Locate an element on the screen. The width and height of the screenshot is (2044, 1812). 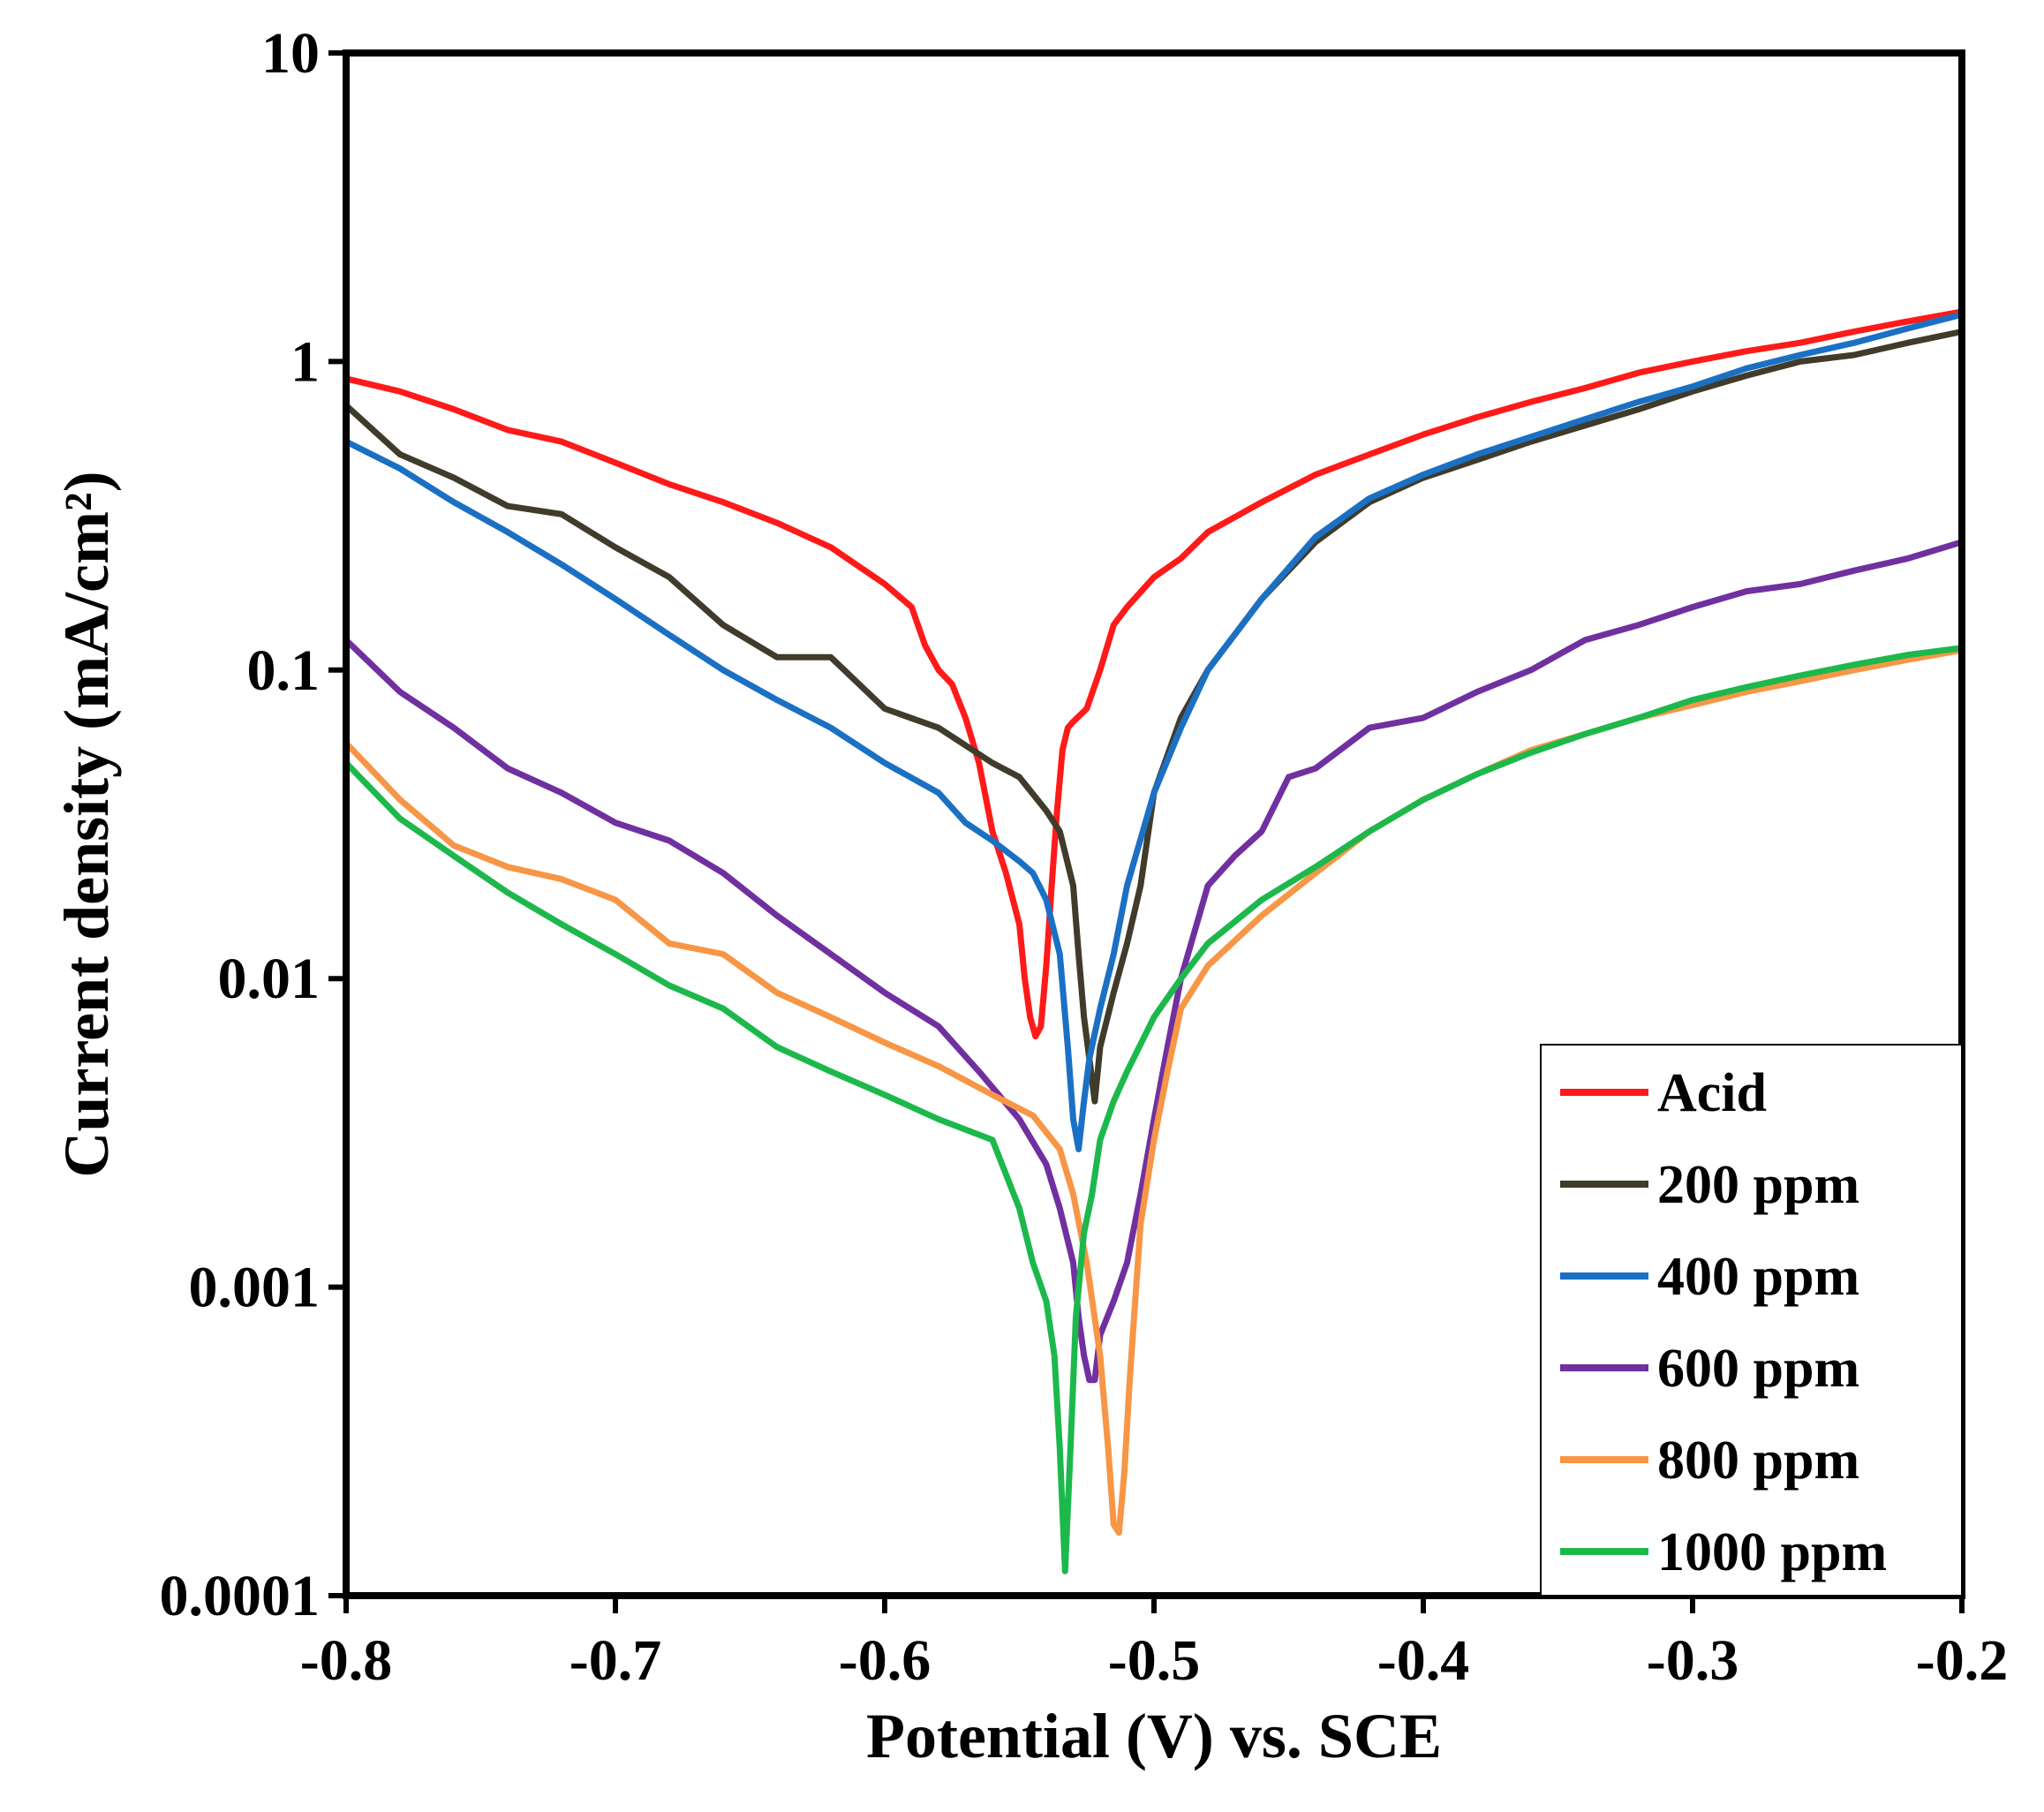
y-axis-title: Current density (mA/cm²) is located at coordinates (86, 824).